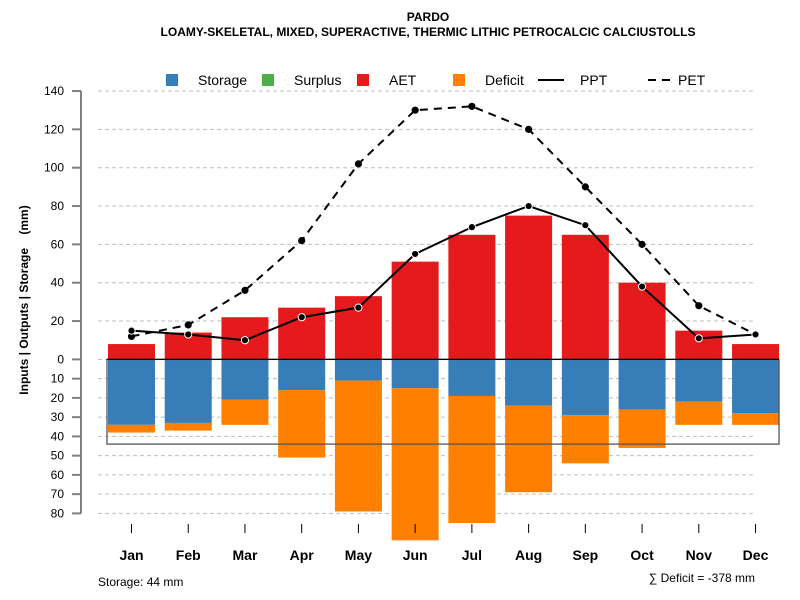  I want to click on x-tick-label-aug: Aug, so click(528, 555).